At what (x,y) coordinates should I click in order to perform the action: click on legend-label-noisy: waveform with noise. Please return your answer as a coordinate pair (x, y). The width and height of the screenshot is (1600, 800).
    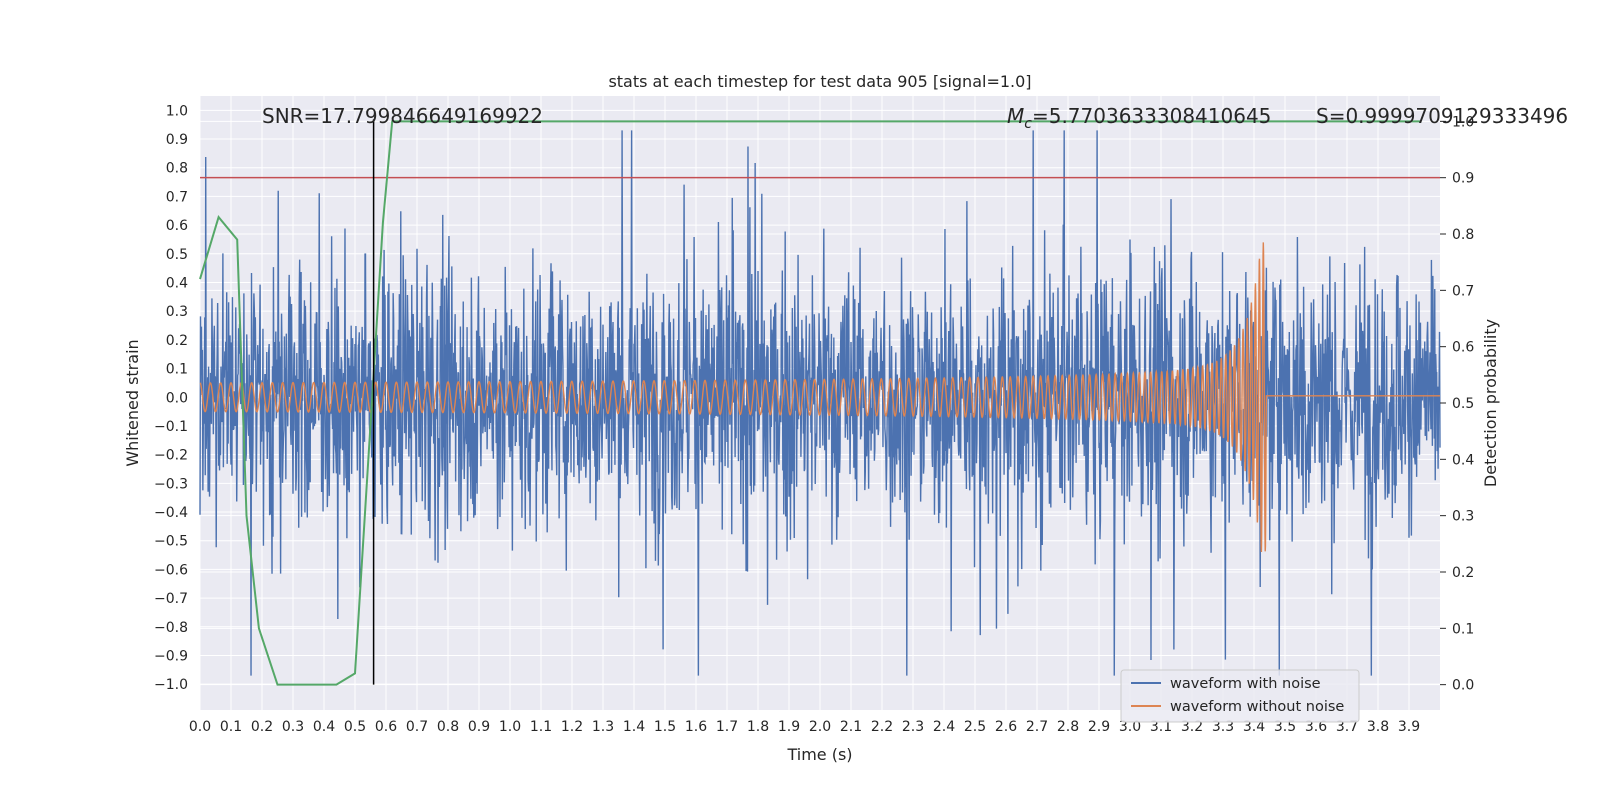
    Looking at the image, I should click on (1245, 684).